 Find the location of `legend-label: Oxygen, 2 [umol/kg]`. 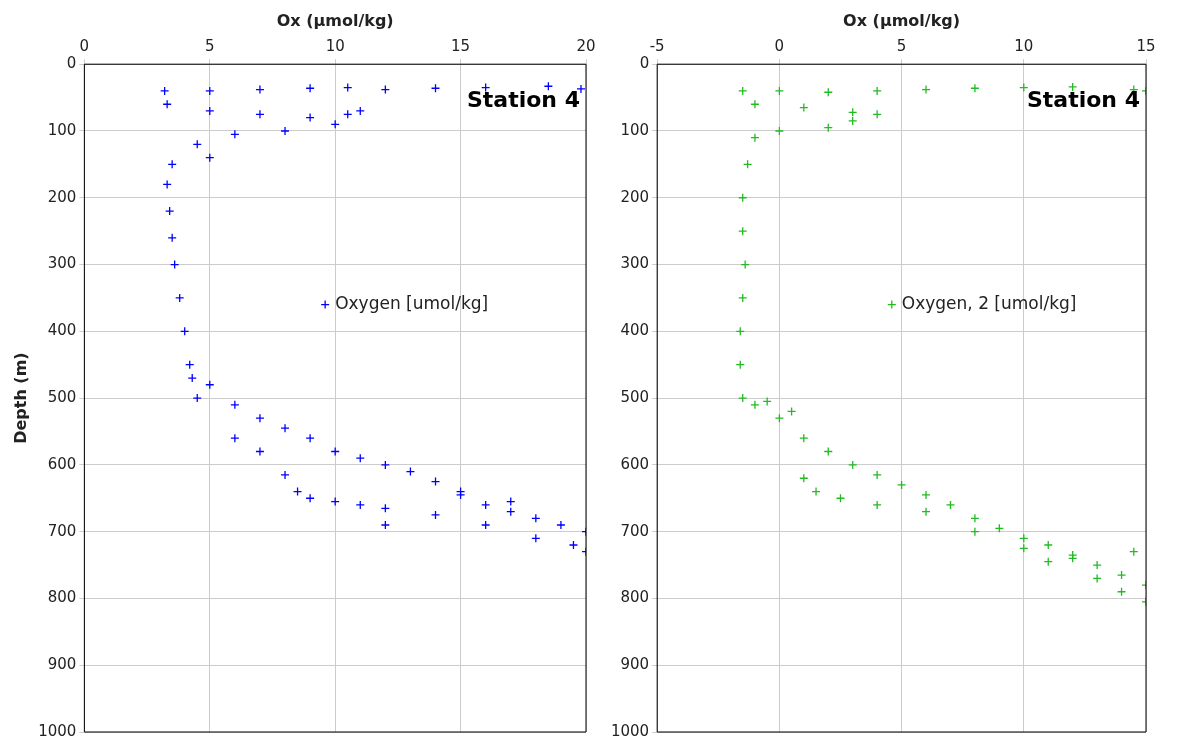

legend-label: Oxygen, 2 [umol/kg] is located at coordinates (989, 303).